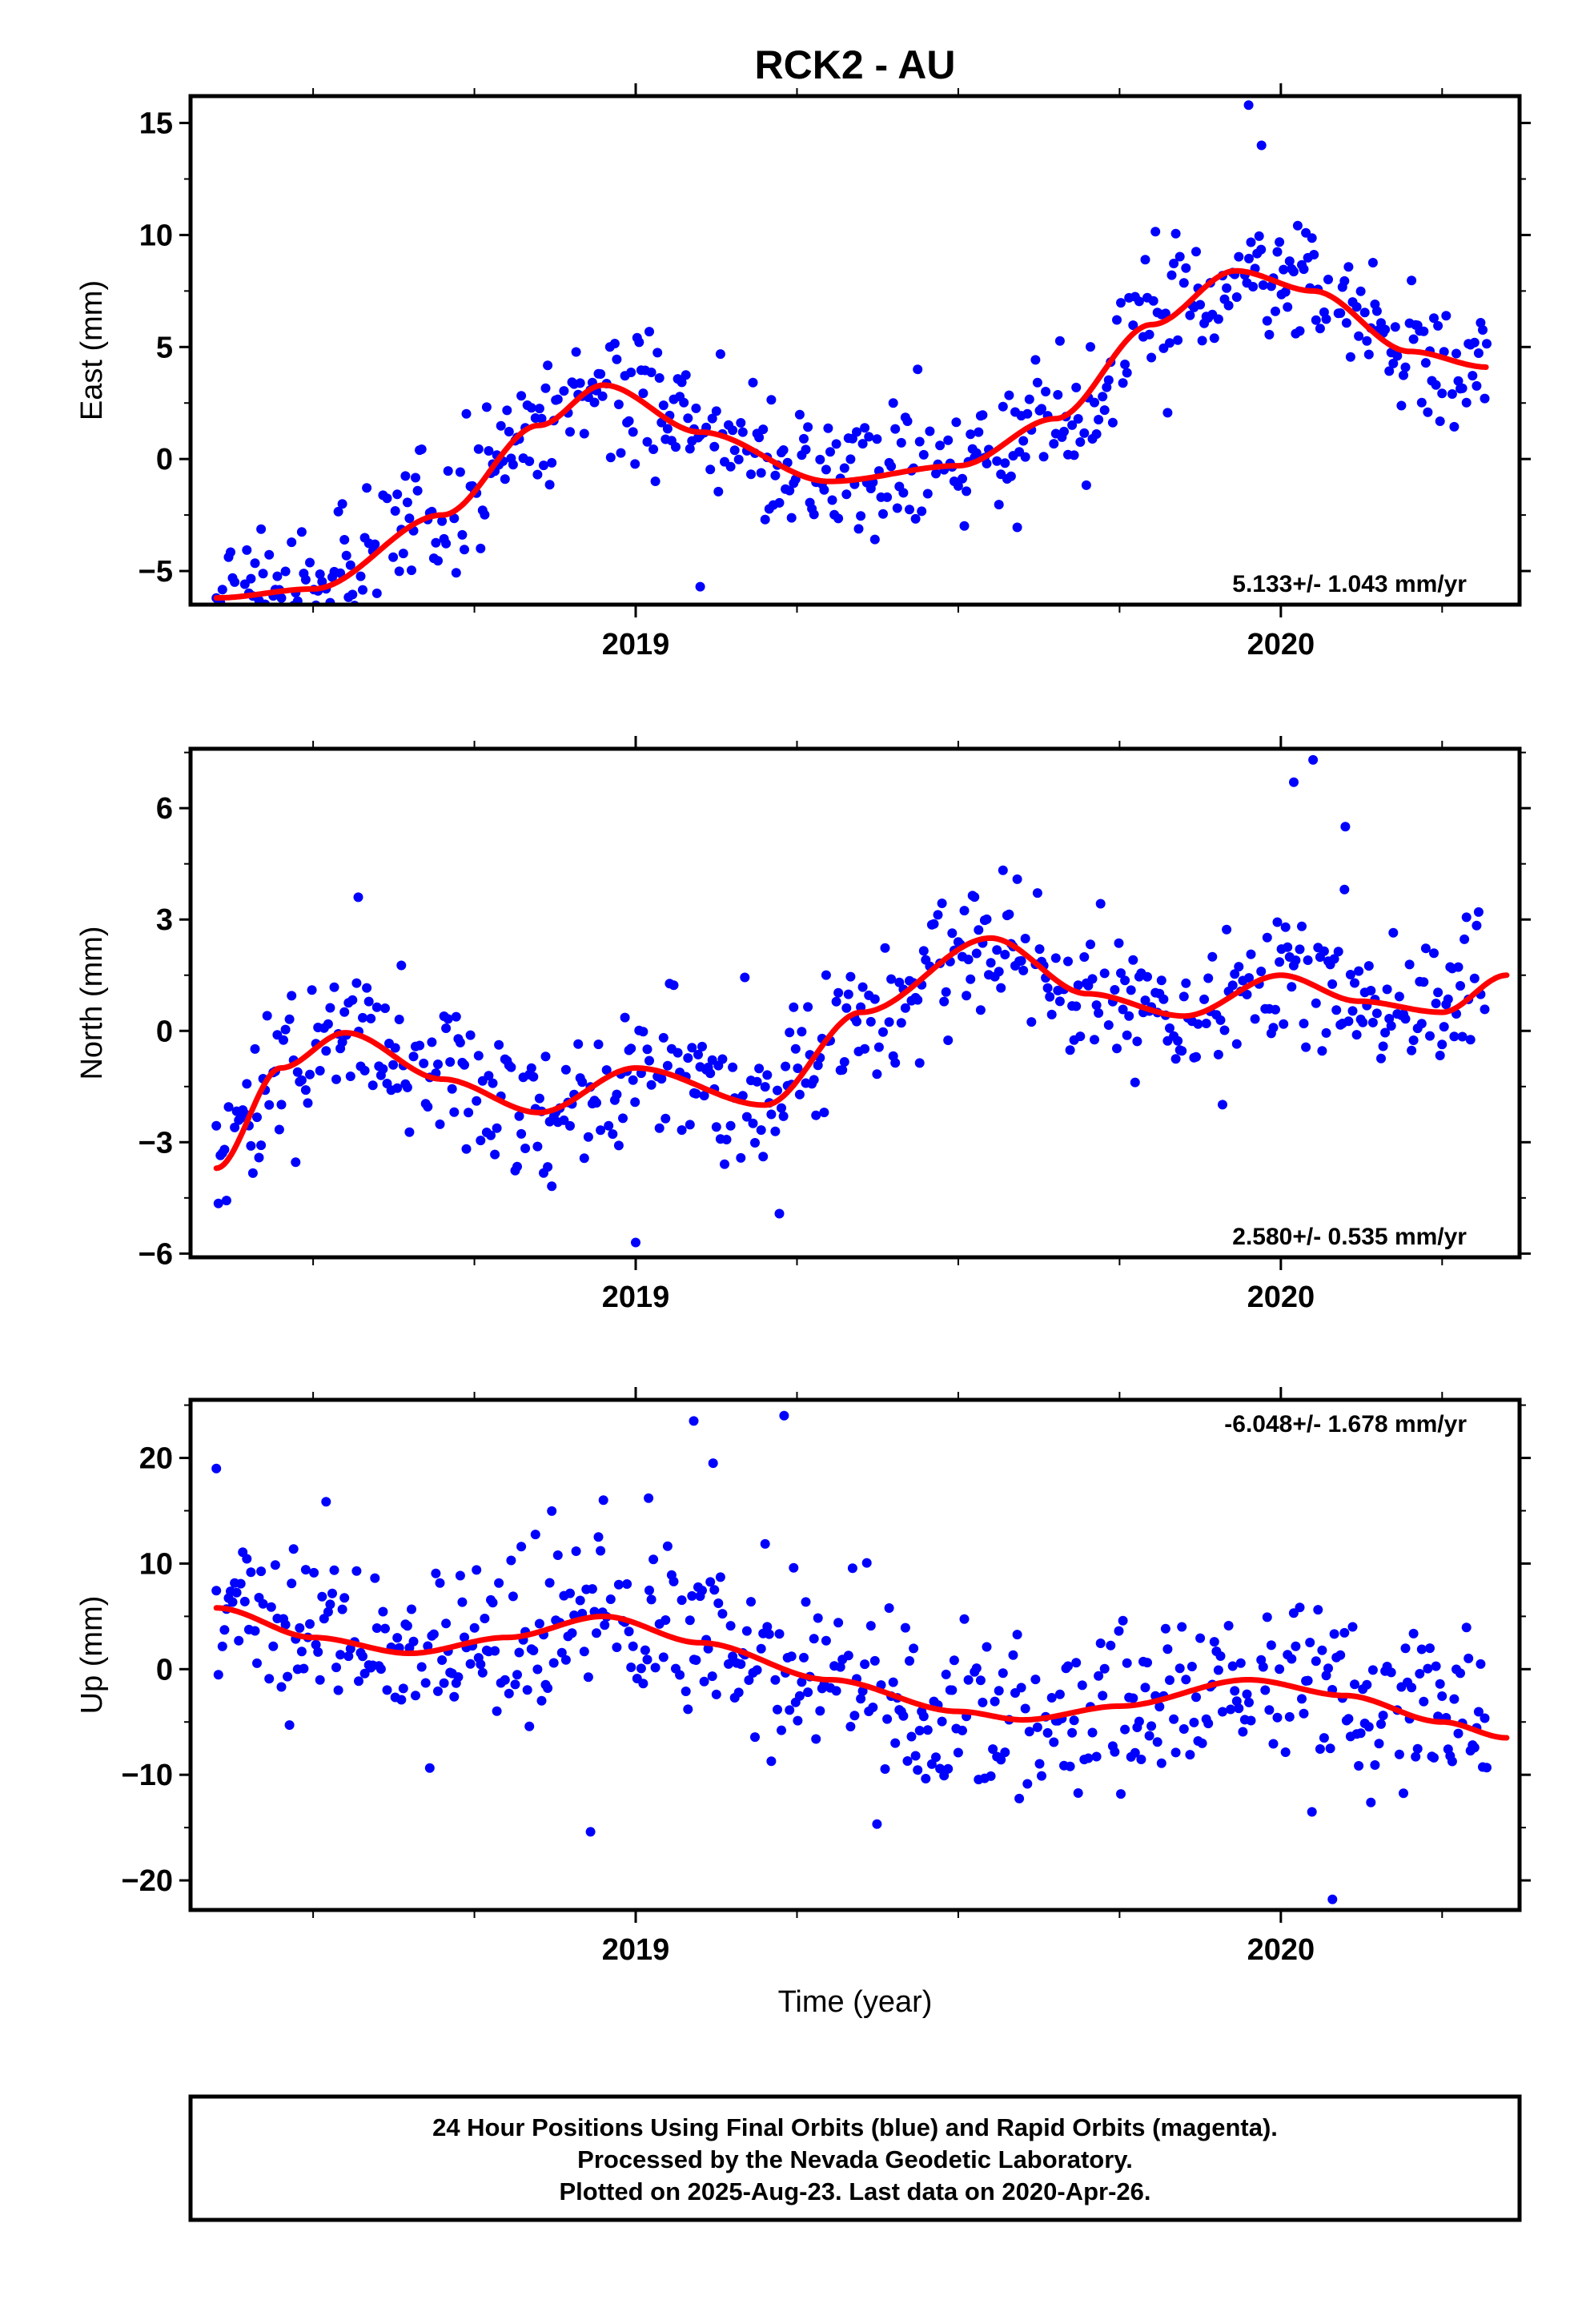 This screenshot has width=1582, height=2324. What do you see at coordinates (861, 1673) in the screenshot?
I see `up-fit-curve` at bounding box center [861, 1673].